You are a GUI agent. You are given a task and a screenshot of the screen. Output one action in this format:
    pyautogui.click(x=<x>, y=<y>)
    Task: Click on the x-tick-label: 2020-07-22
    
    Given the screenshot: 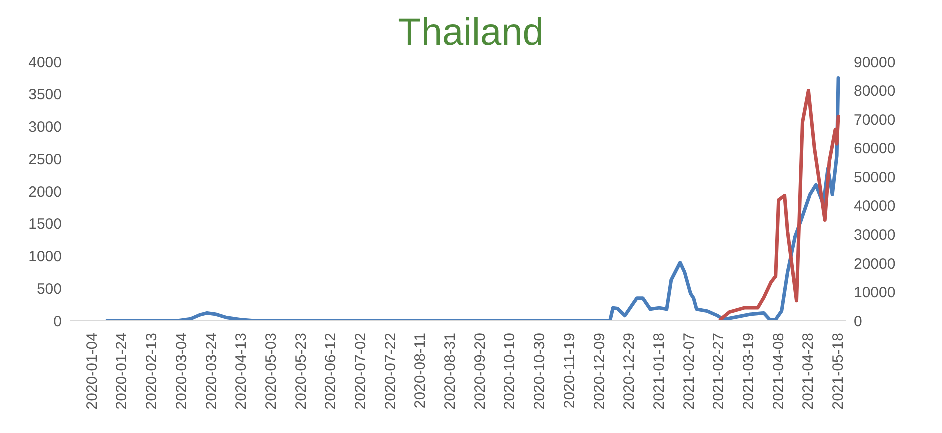 What is the action you would take?
    pyautogui.click(x=391, y=371)
    